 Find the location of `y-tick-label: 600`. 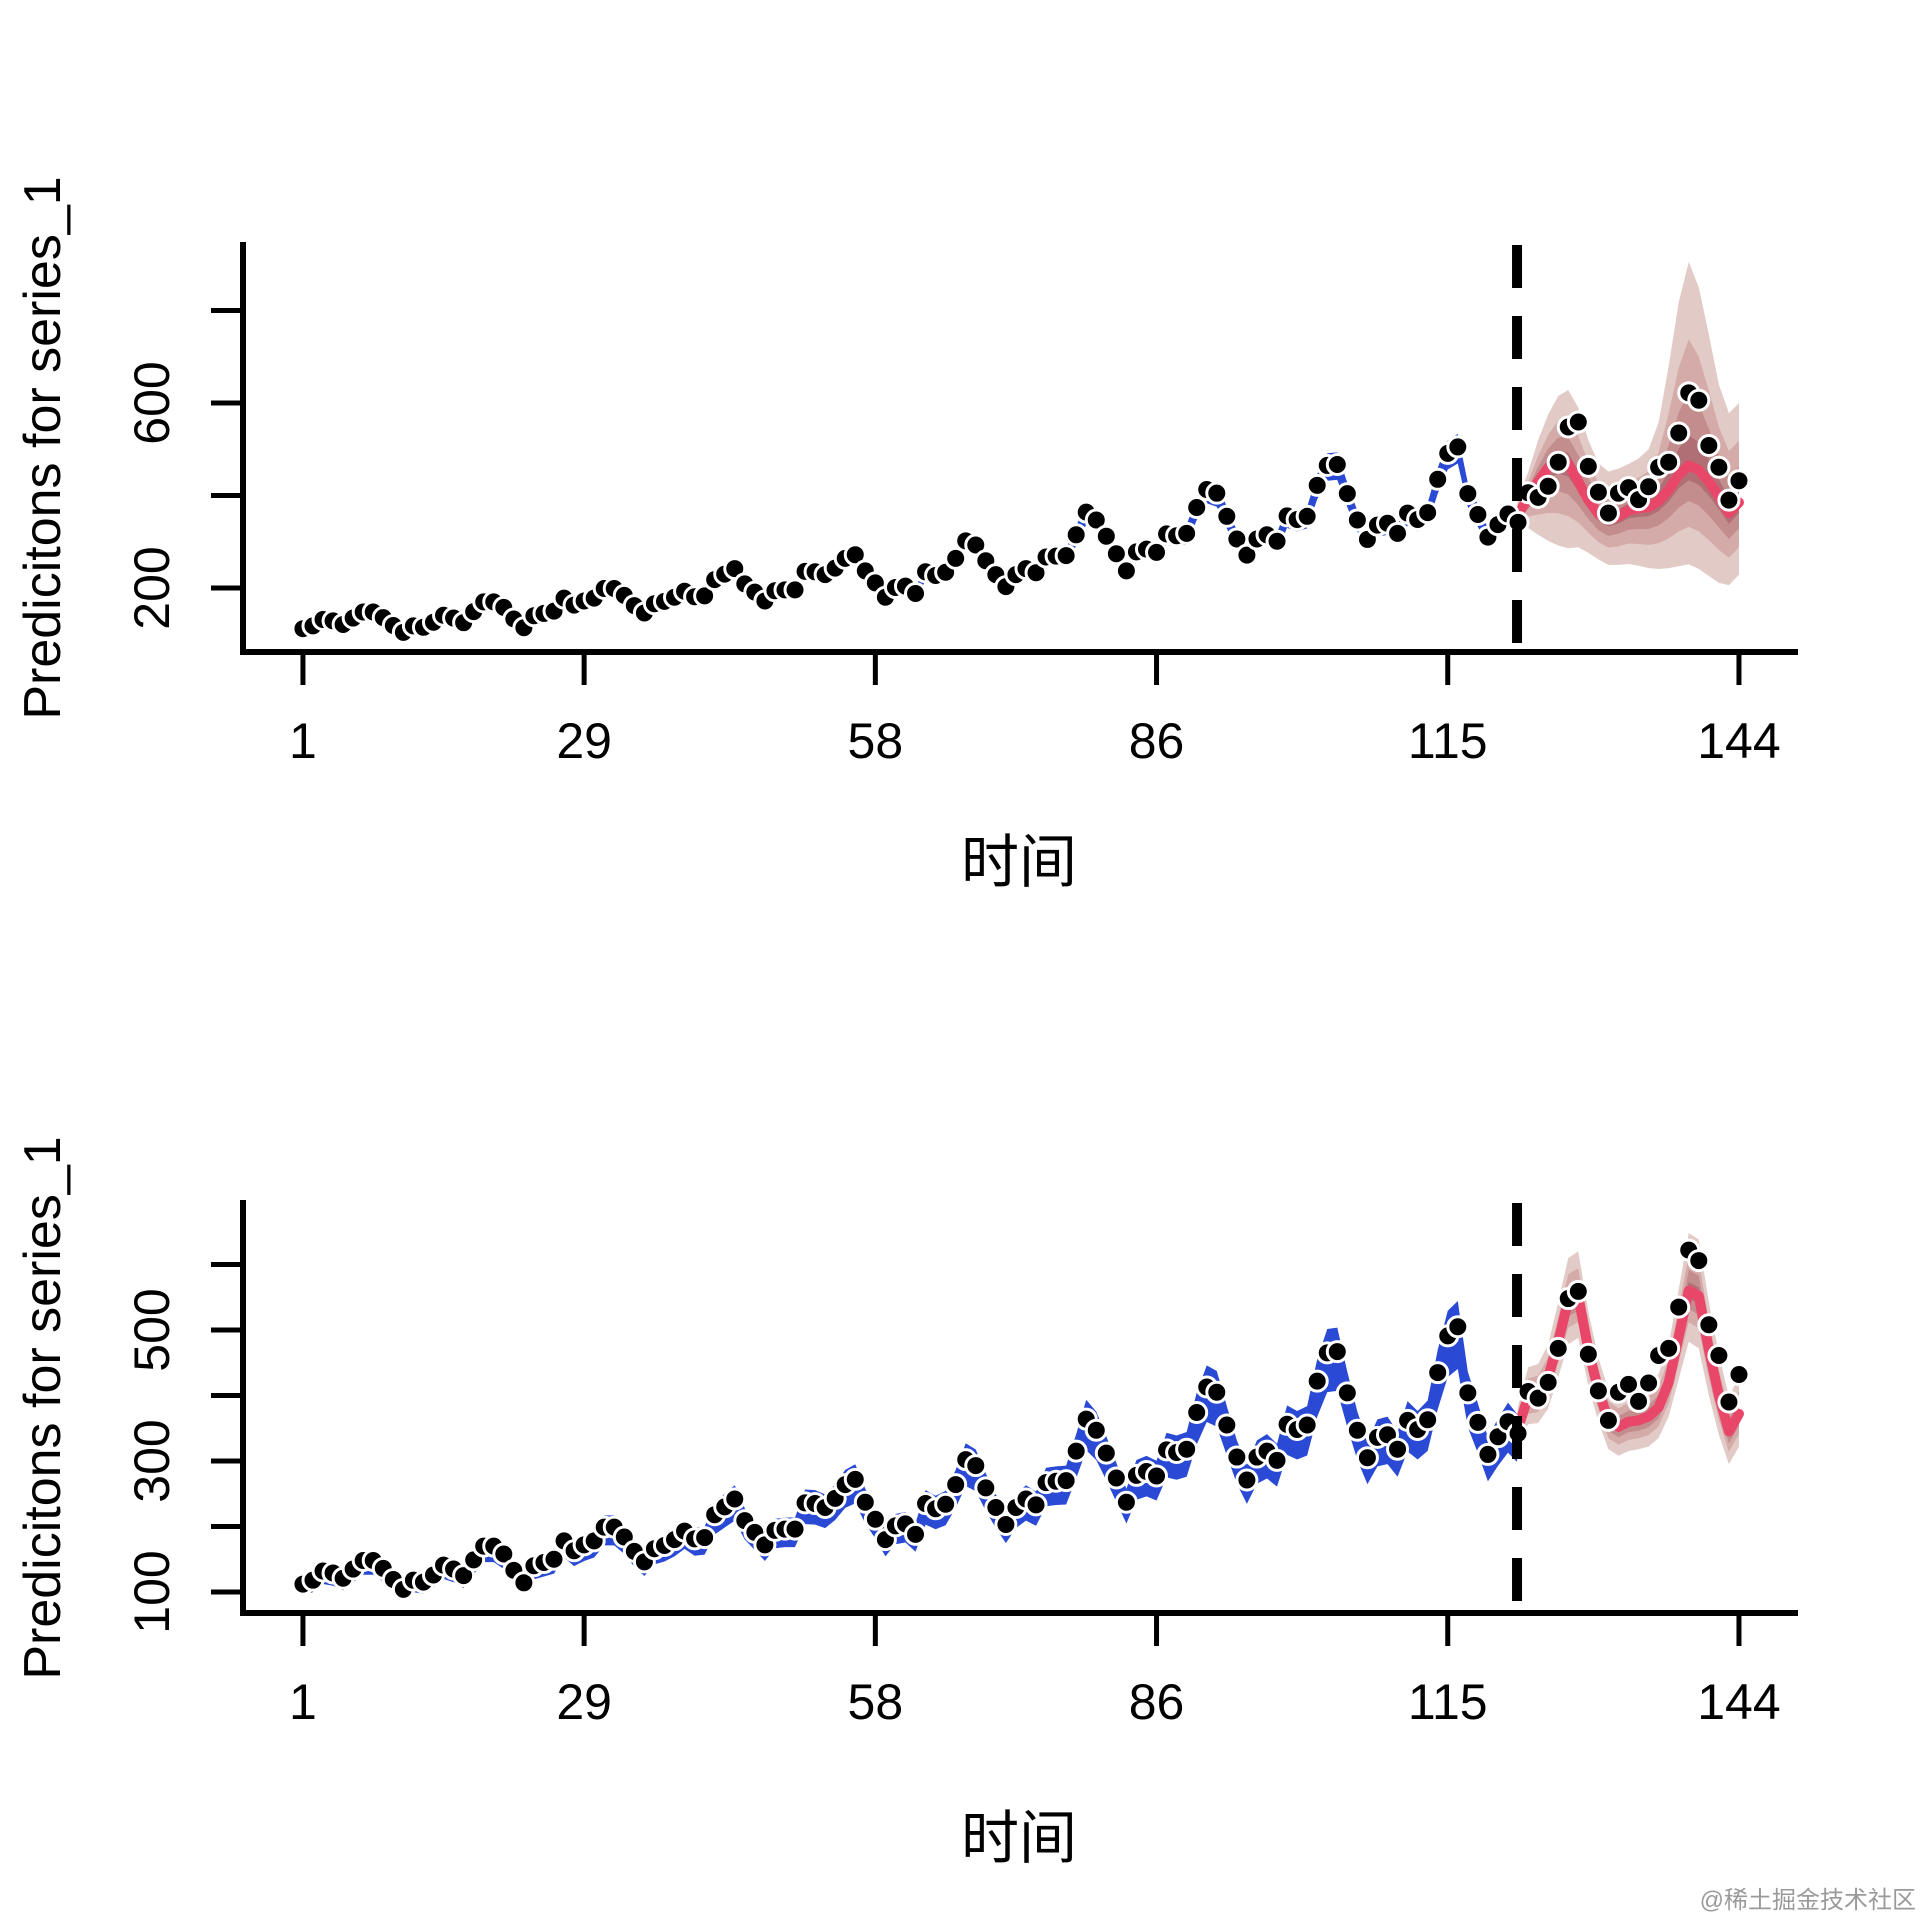

y-tick-label: 600 is located at coordinates (152, 402).